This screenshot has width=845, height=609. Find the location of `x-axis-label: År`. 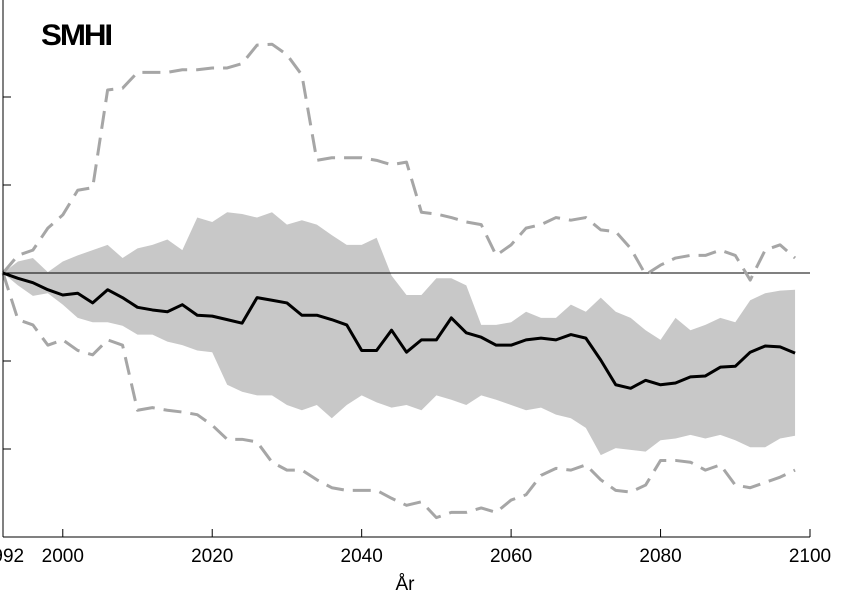

x-axis-label: År is located at coordinates (406, 584).